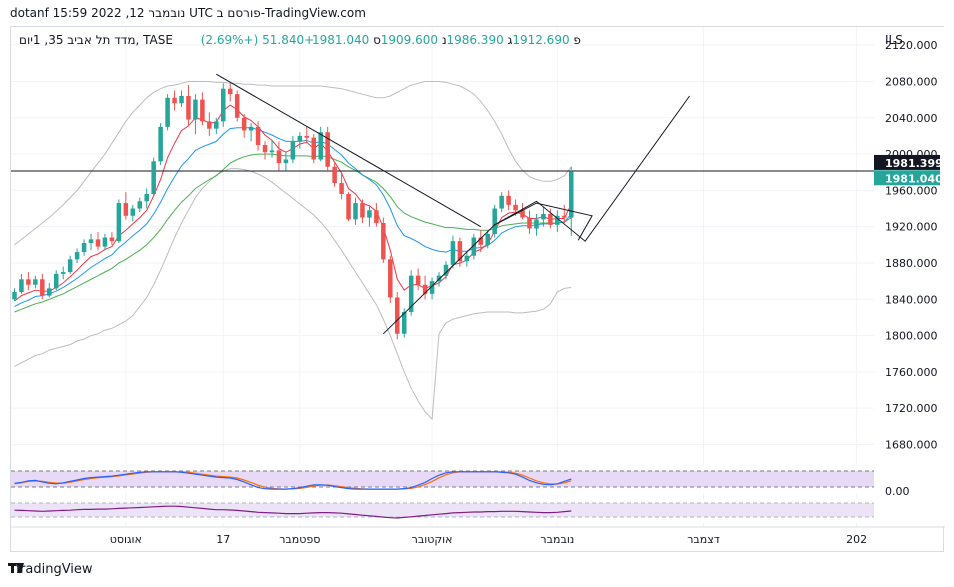 The image size is (954, 587). What do you see at coordinates (577, 40) in the screenshot?
I see `legend-open-label: פ` at bounding box center [577, 40].